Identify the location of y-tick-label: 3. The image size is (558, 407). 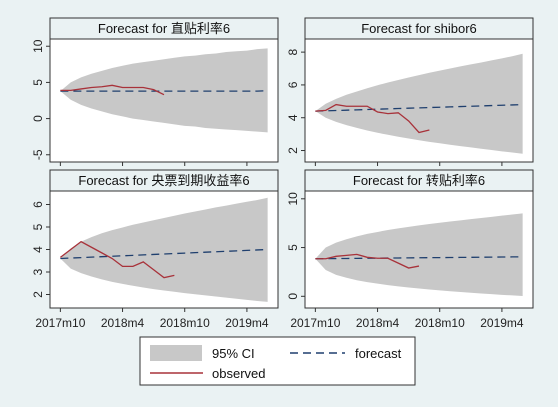
(38, 271).